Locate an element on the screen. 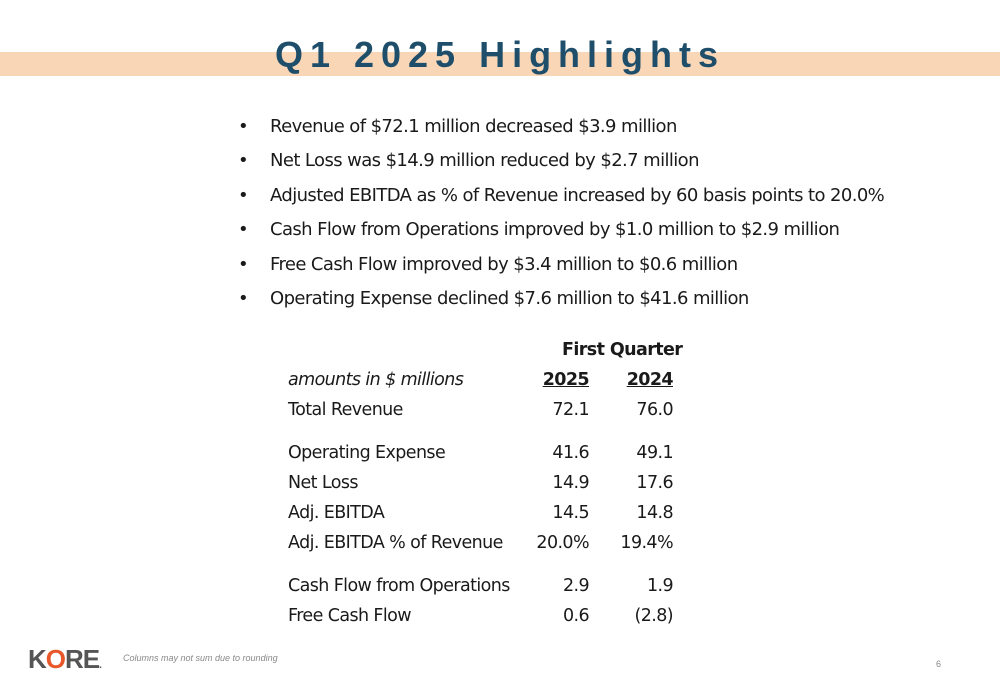 This screenshot has width=1000, height=685. table-row: Operating Expense 41.6 49.1 is located at coordinates (485, 453).